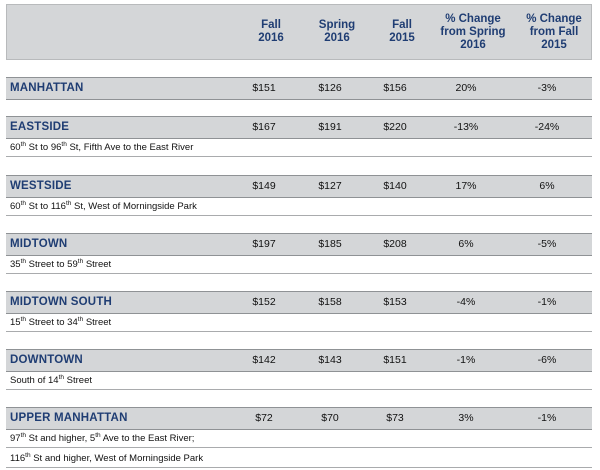 The width and height of the screenshot is (600, 470). What do you see at coordinates (299, 265) in the screenshot?
I see `region-description: 35th Street to 59th Street` at bounding box center [299, 265].